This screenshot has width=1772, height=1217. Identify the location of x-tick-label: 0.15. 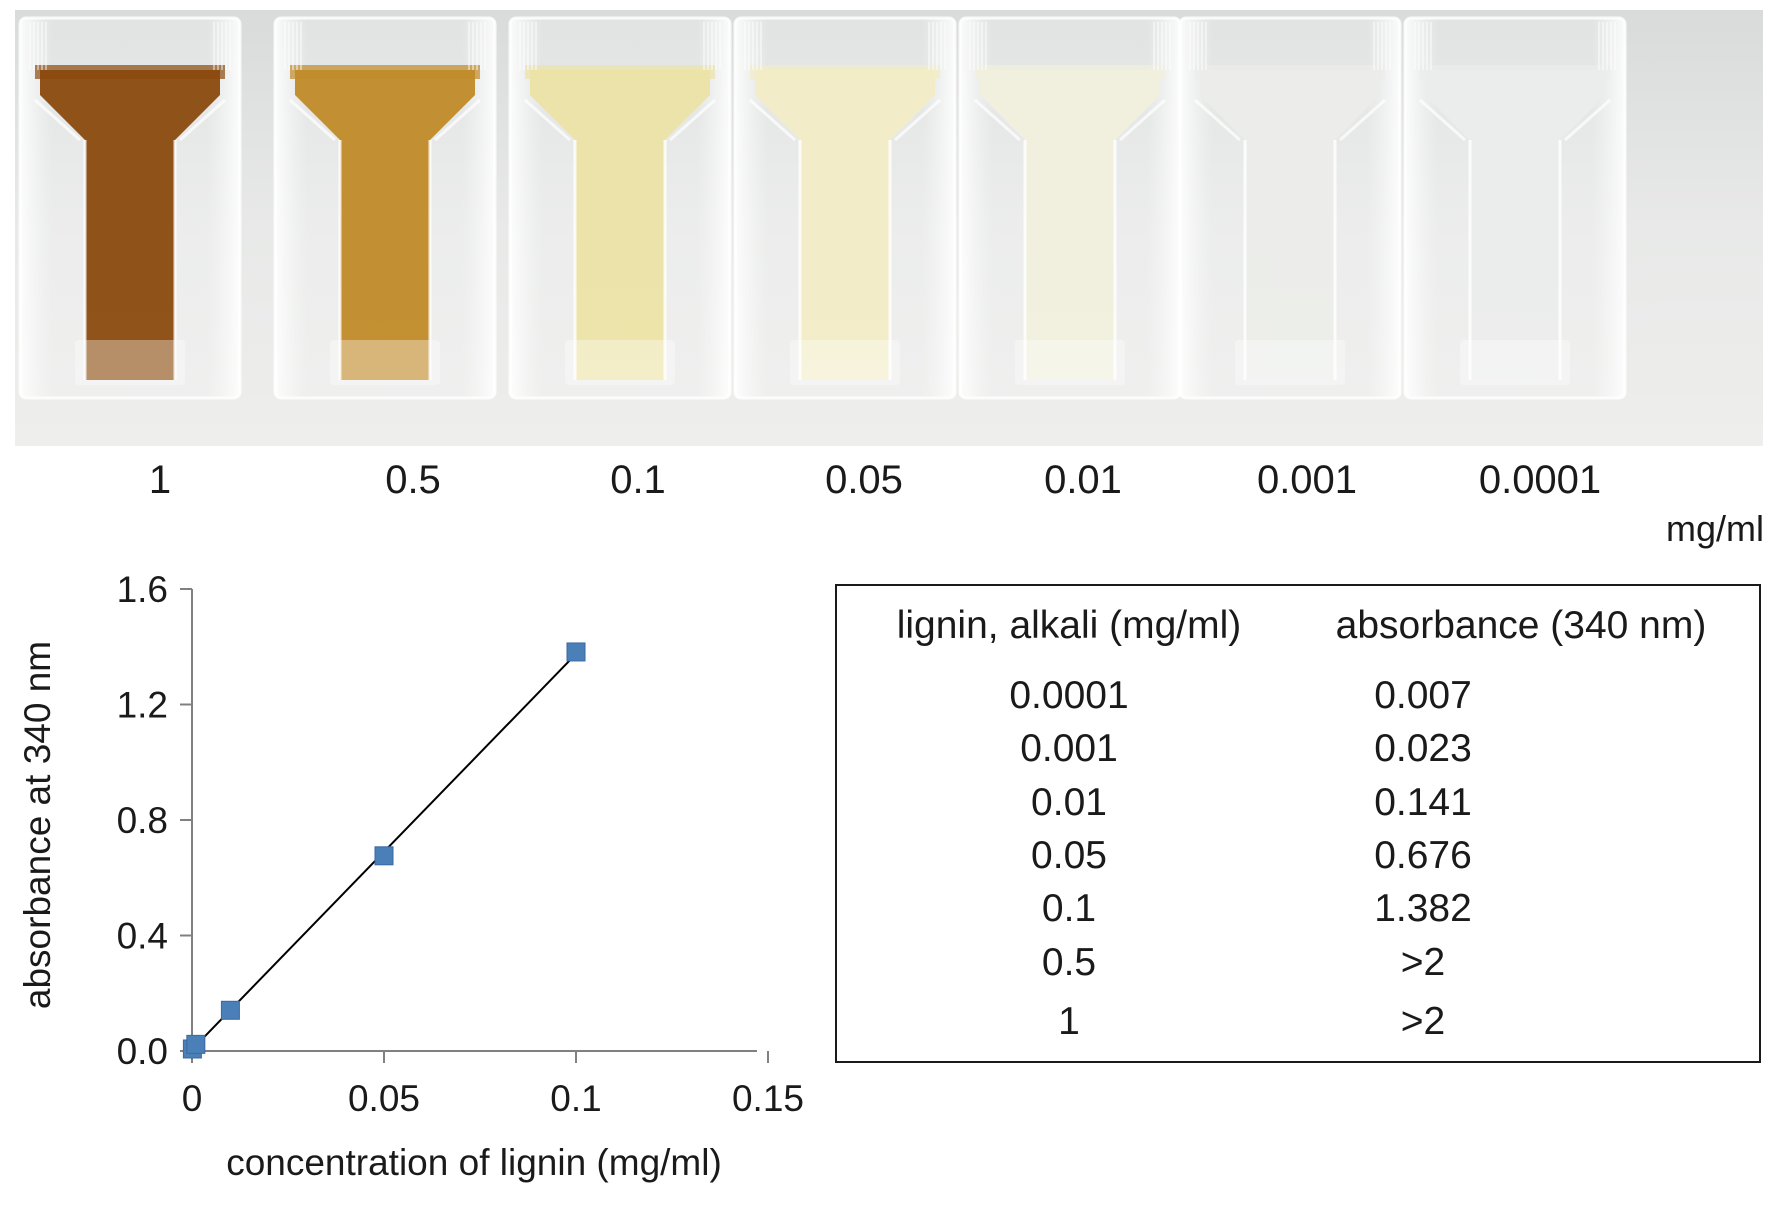
(768, 1098).